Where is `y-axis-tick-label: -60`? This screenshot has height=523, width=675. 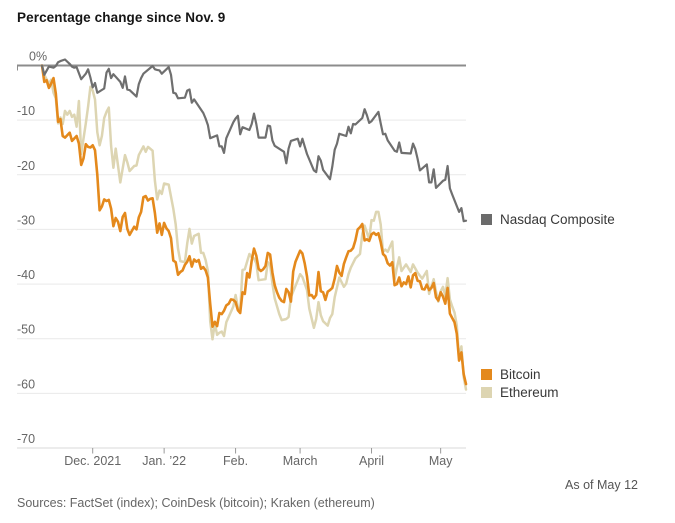
y-axis-tick-label: -60 is located at coordinates (26, 384).